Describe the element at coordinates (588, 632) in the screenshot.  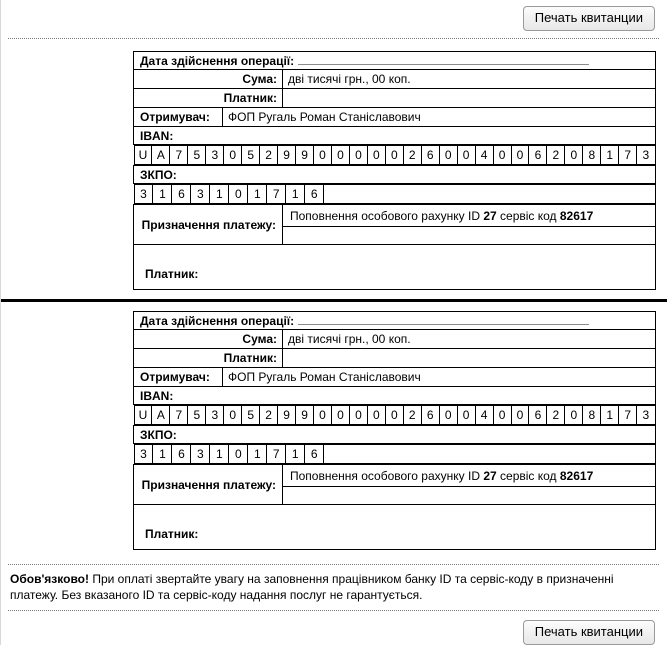
I see `print-receipt-button-bottom: Печать квитанции` at that location.